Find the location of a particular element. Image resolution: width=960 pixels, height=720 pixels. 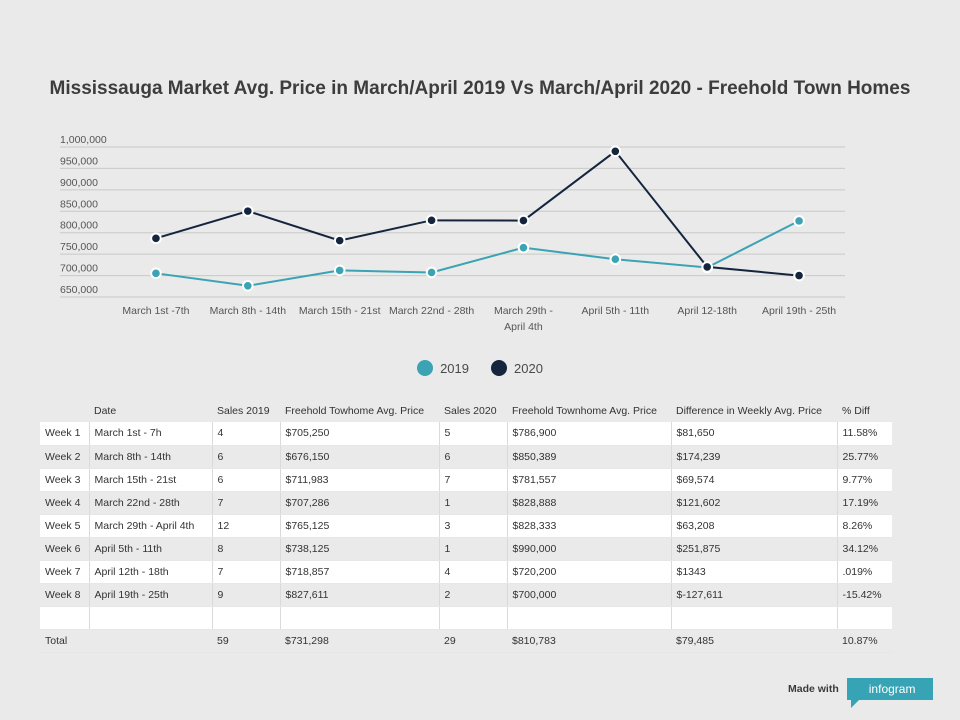

table-cell: $121,602 is located at coordinates (754, 503).